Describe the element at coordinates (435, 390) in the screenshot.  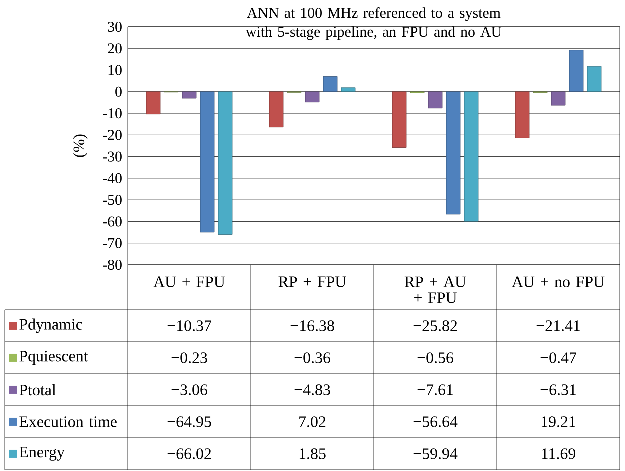
I see `data-label: −7.61` at that location.